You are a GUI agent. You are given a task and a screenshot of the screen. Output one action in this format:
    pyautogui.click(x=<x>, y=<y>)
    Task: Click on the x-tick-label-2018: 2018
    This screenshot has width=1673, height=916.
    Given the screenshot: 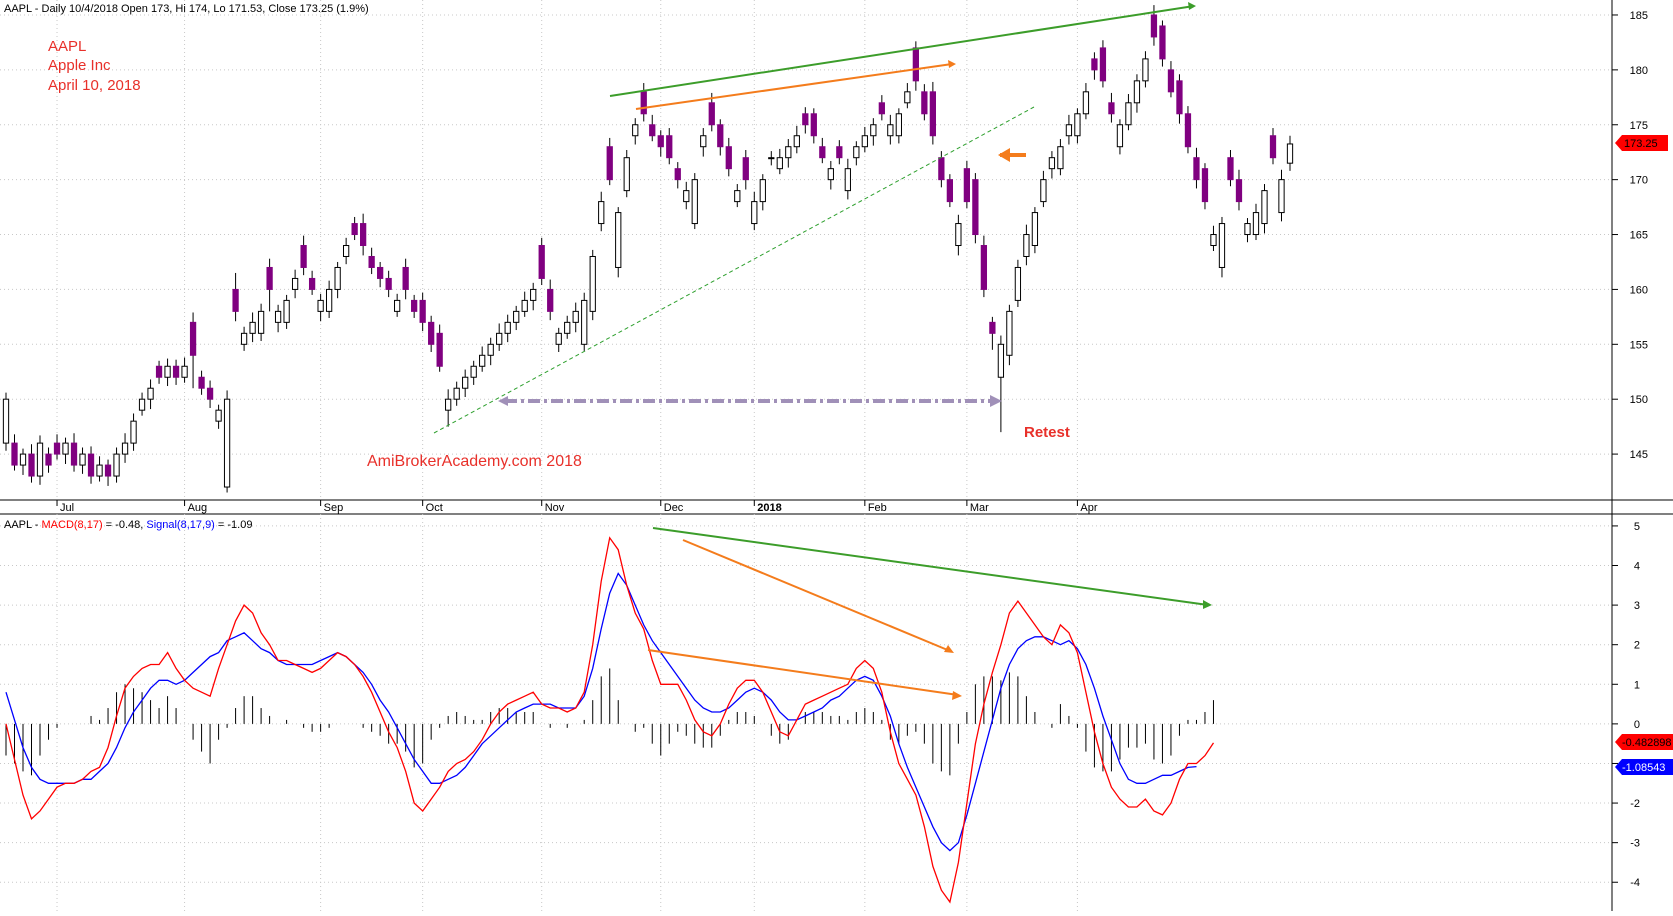 What is the action you would take?
    pyautogui.click(x=769, y=508)
    